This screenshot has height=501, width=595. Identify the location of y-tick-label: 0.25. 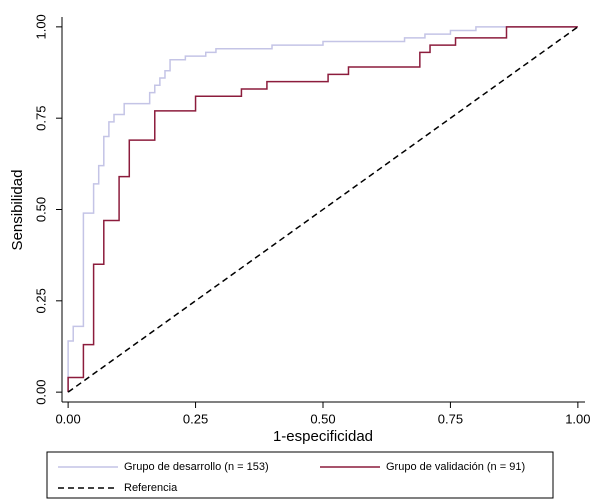
(40, 300).